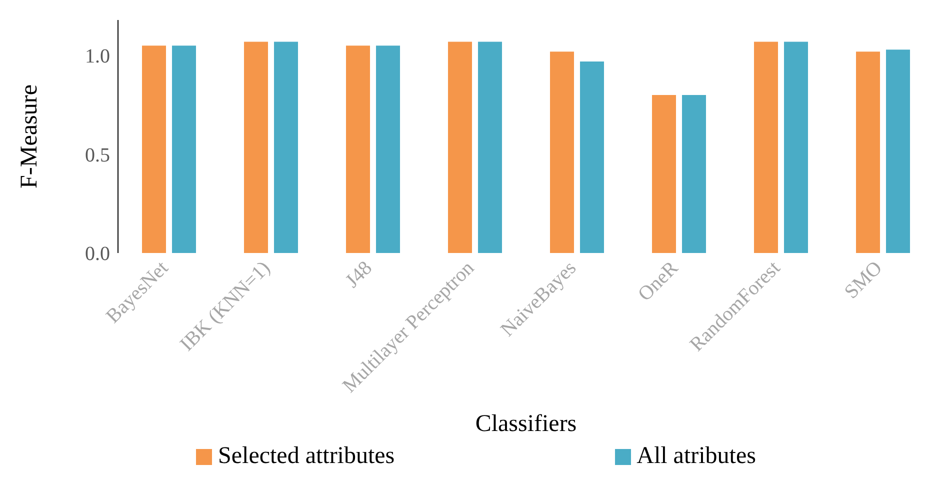 The height and width of the screenshot is (488, 952). What do you see at coordinates (526, 424) in the screenshot?
I see `x-axis-title: Classifiers` at bounding box center [526, 424].